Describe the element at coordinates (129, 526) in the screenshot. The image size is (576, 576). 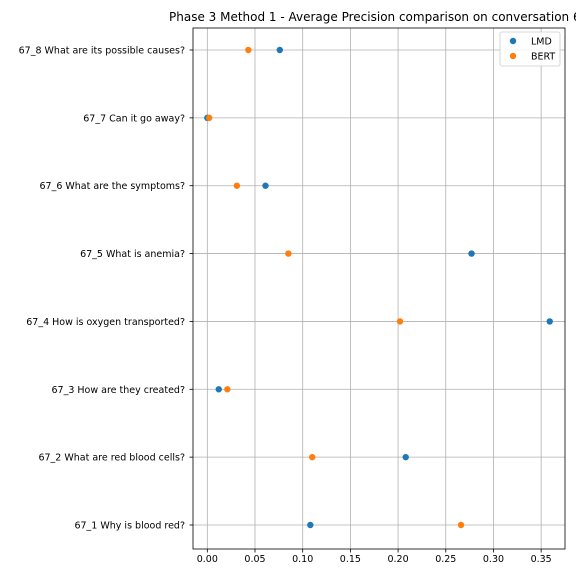
I see `y-tick-label: 67_1 Why is blood red?` at that location.